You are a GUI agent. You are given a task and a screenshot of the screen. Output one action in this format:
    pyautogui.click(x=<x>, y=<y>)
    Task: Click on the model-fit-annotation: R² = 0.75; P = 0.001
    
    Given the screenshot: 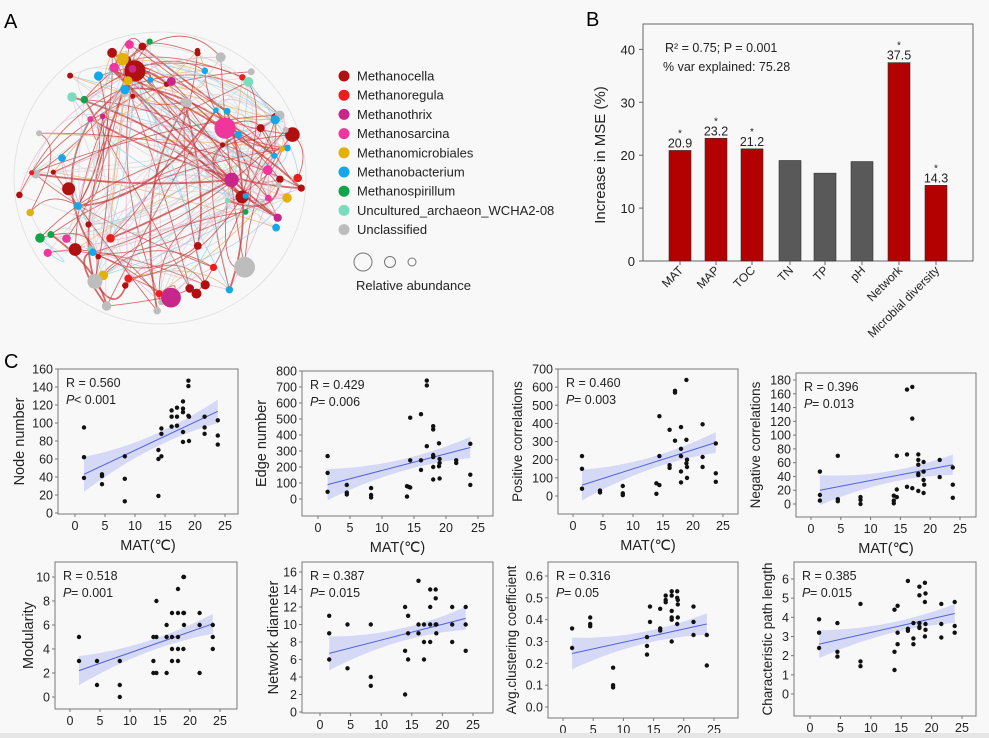 What is the action you would take?
    pyautogui.click(x=721, y=48)
    